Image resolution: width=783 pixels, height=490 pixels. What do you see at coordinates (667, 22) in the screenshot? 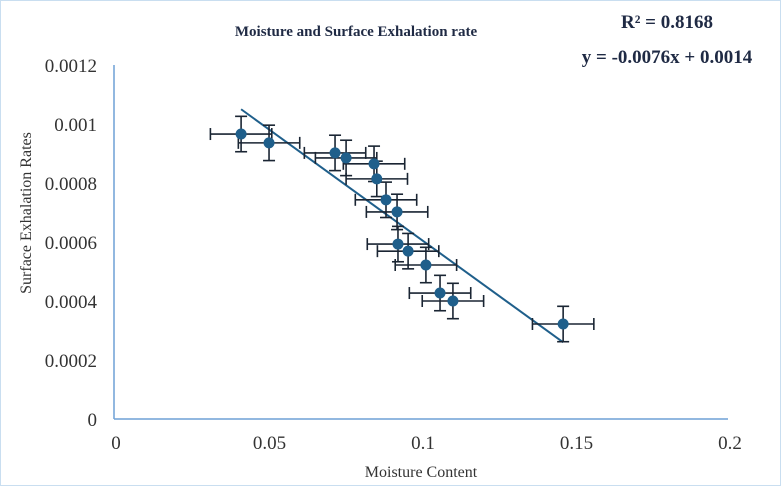
I see `r-squared-label: R² = 0.8168` at bounding box center [667, 22].